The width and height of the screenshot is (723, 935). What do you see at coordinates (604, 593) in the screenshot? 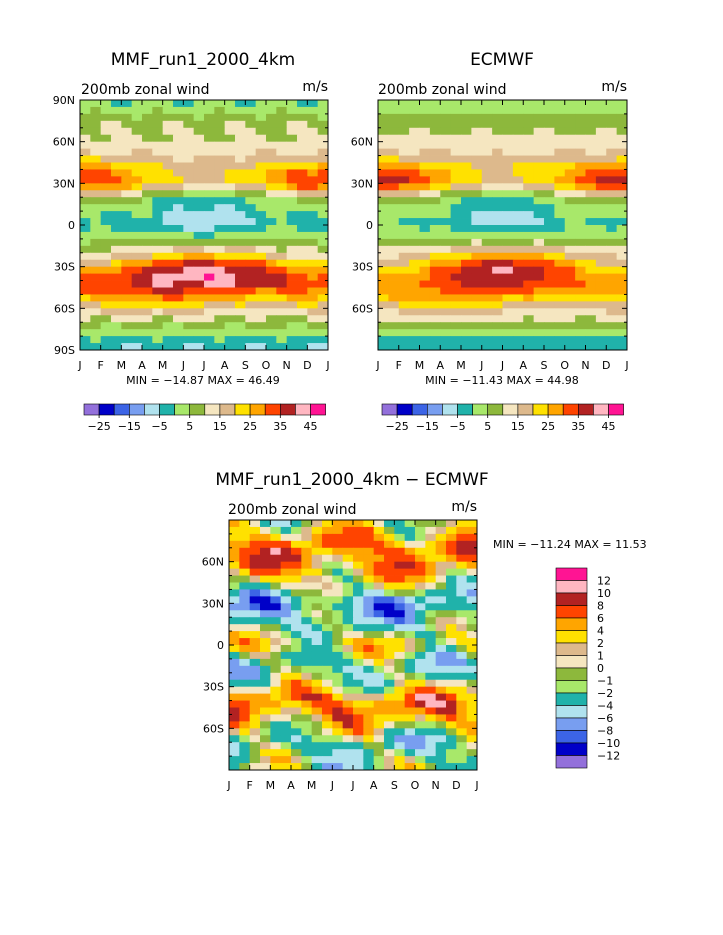
I see `colorbar-label: 10` at bounding box center [604, 593].